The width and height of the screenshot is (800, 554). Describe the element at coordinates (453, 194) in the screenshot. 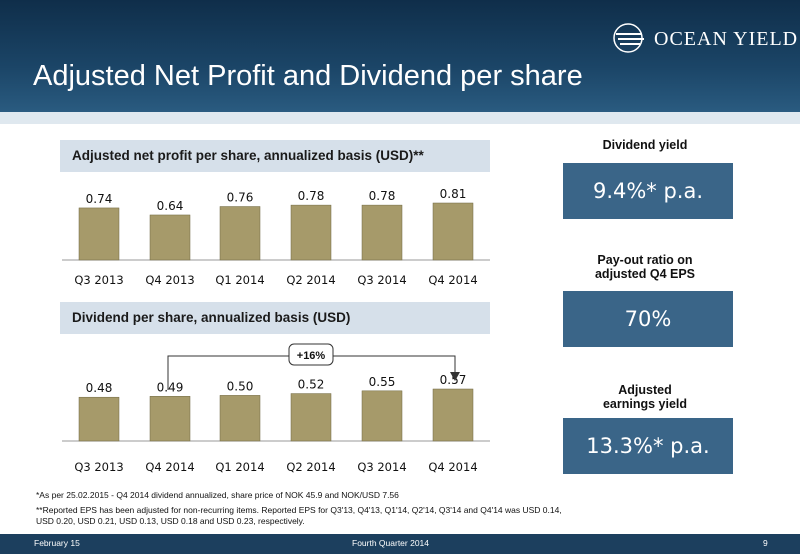

I see `data-label: 0.81` at that location.